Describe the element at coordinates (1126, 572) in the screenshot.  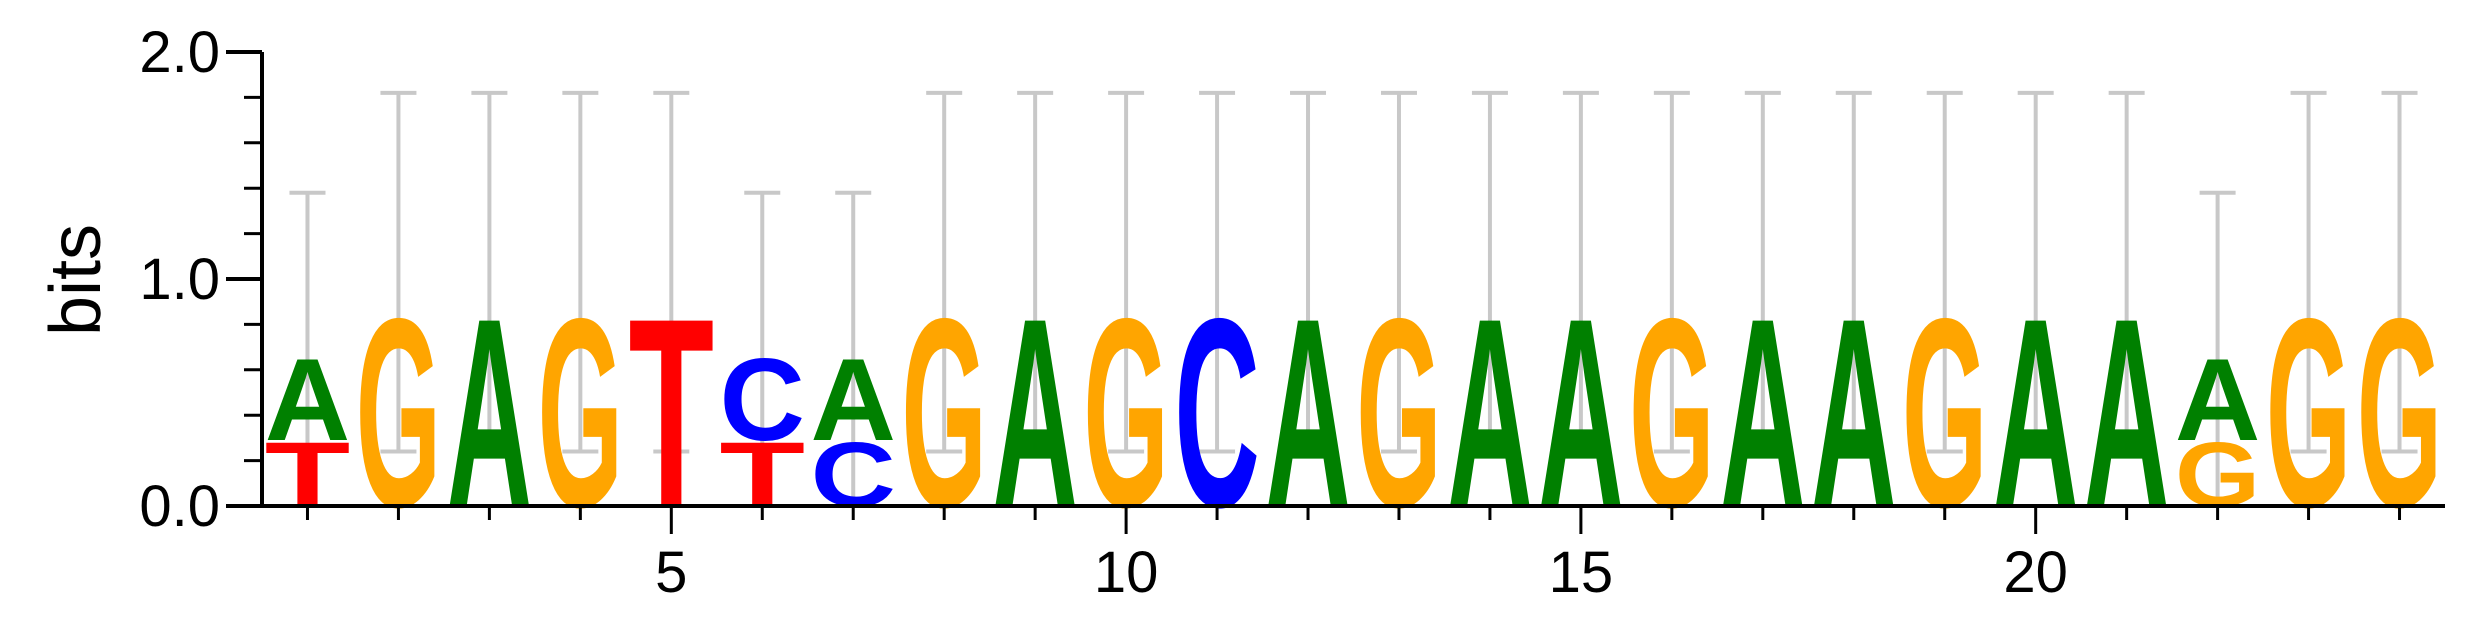
I see `x-tick-label: 10` at that location.